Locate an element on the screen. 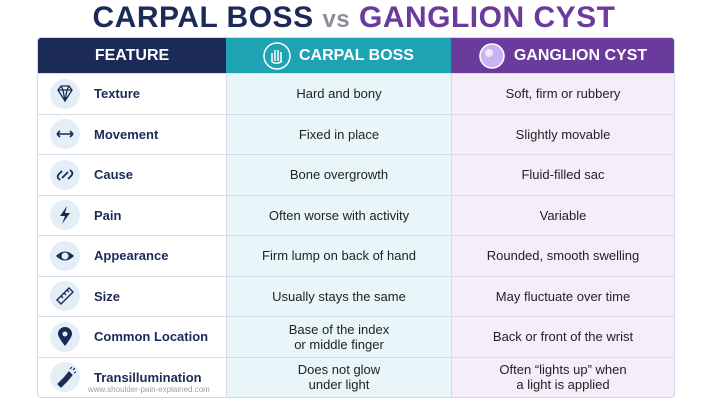  title: CARPAL BOSS vs GANGLION CYST is located at coordinates (354, 18).